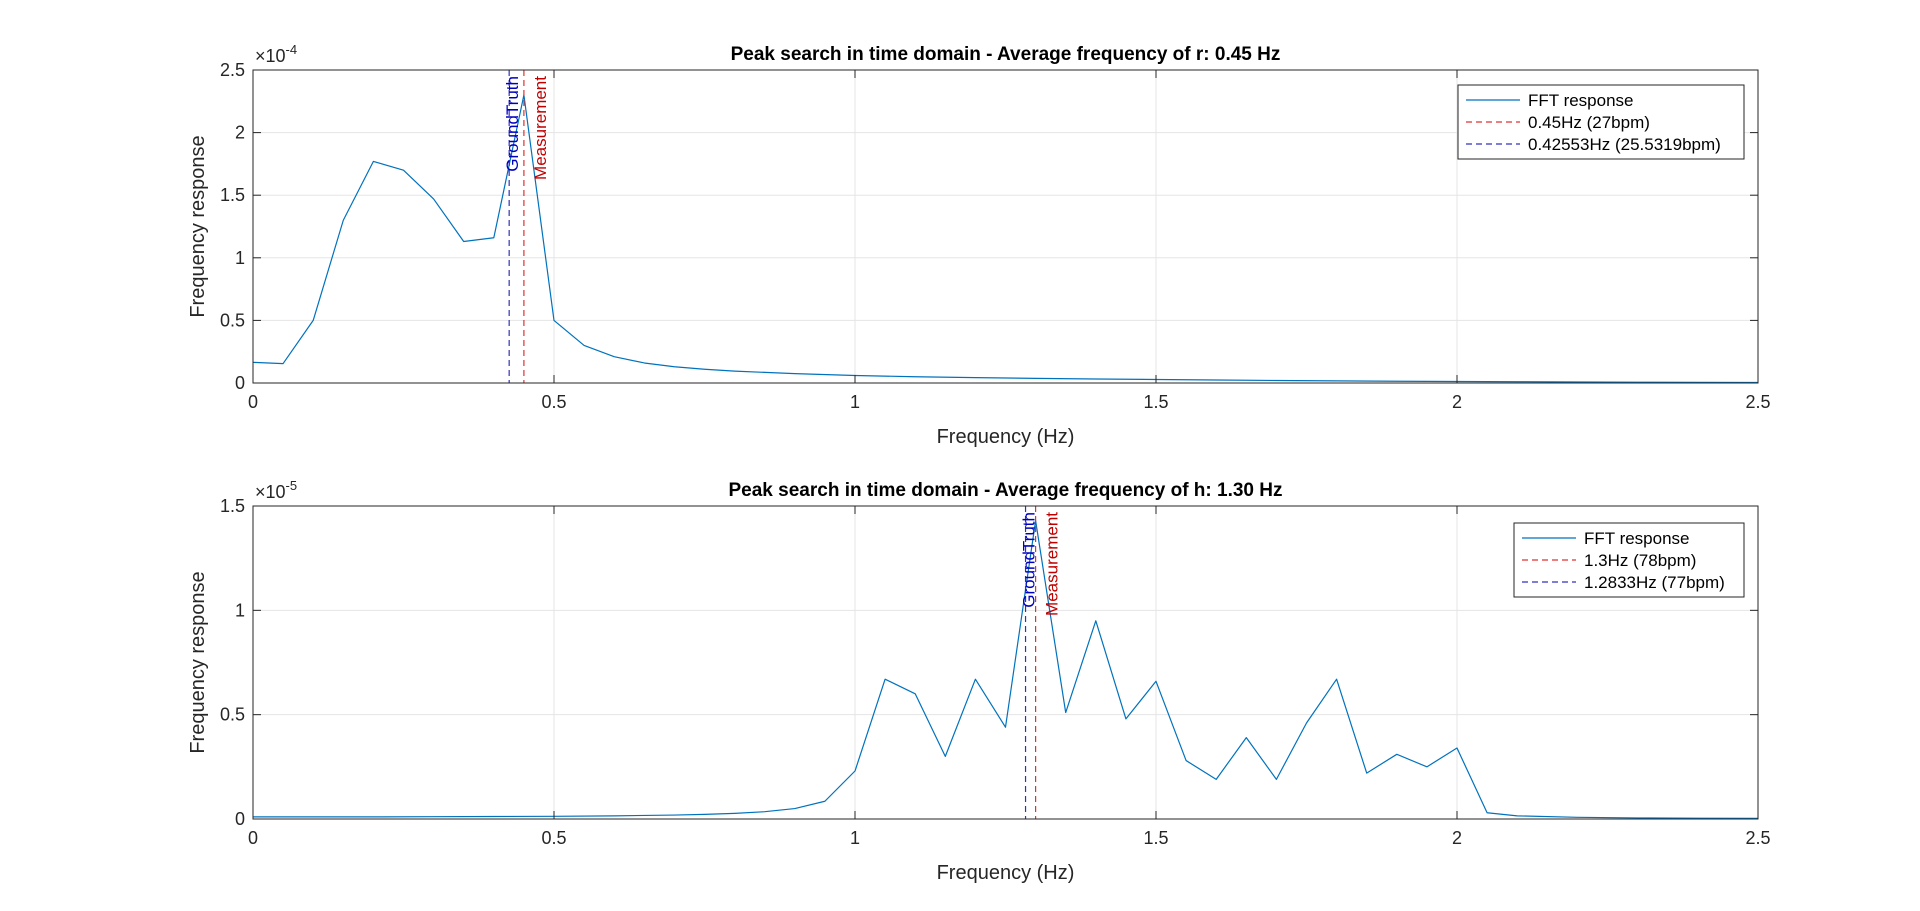 The width and height of the screenshot is (1920, 911). I want to click on y-exponent-label: ×10⁻⁵, so click(276, 490).